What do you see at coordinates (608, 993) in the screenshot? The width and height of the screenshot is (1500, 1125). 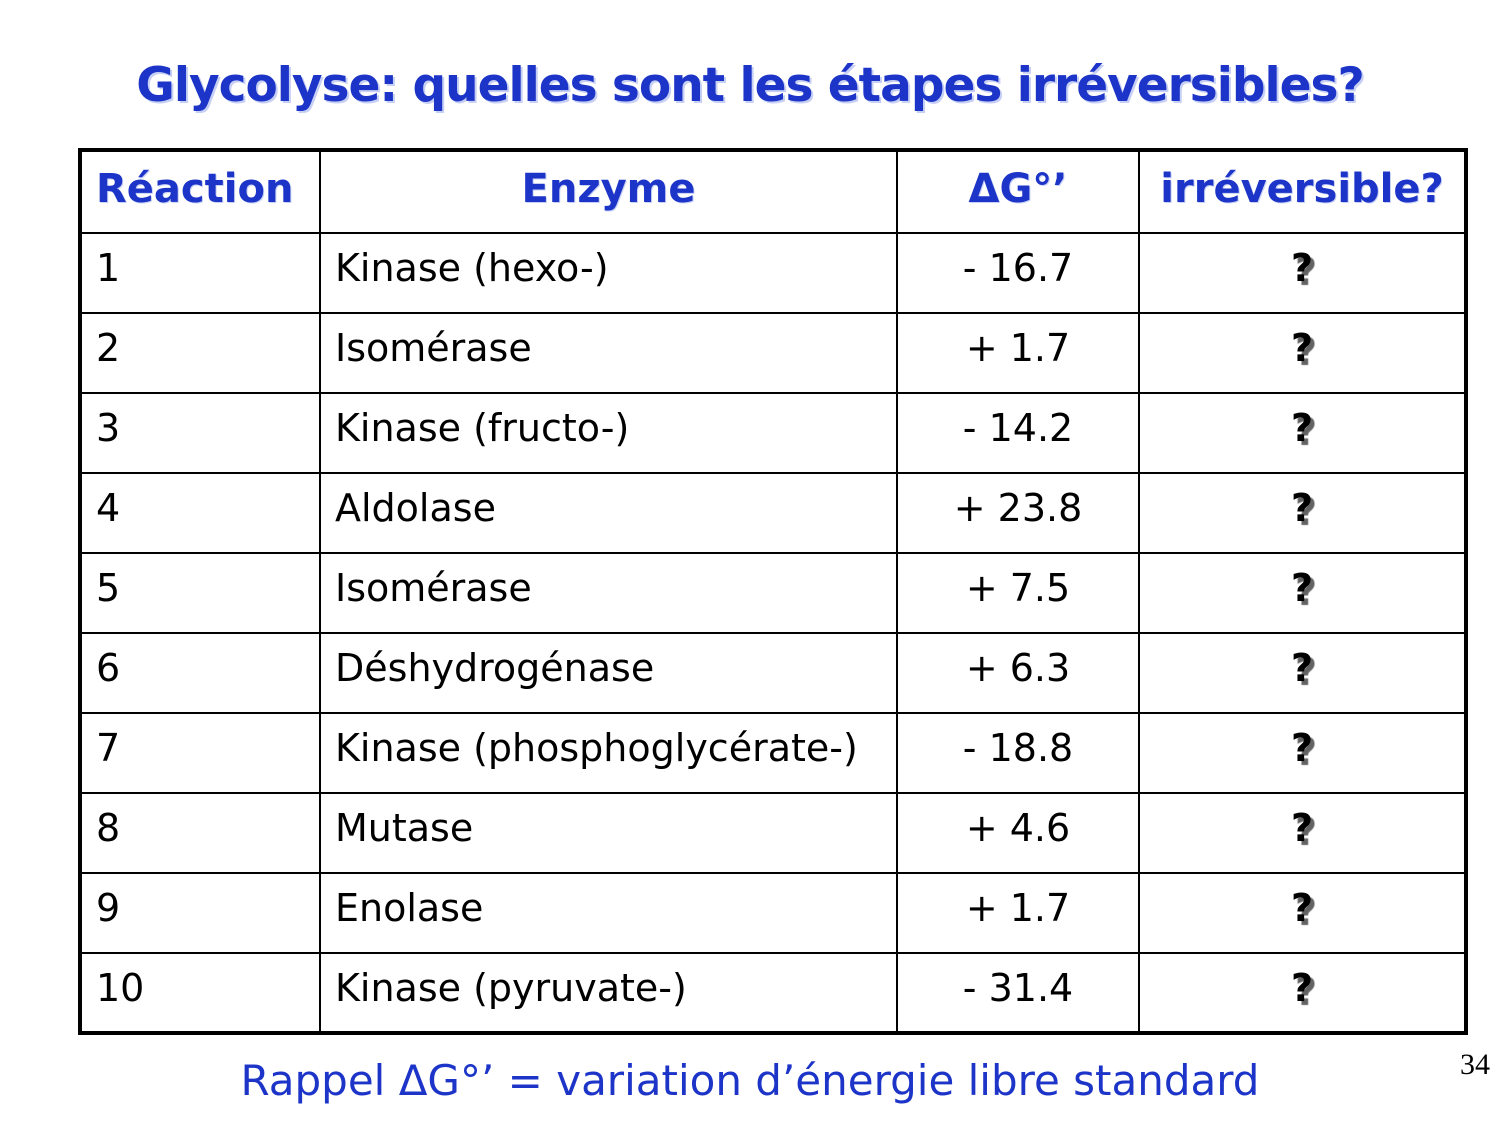 I see `cell-enzyme: Kinase (pyruvate-)` at bounding box center [608, 993].